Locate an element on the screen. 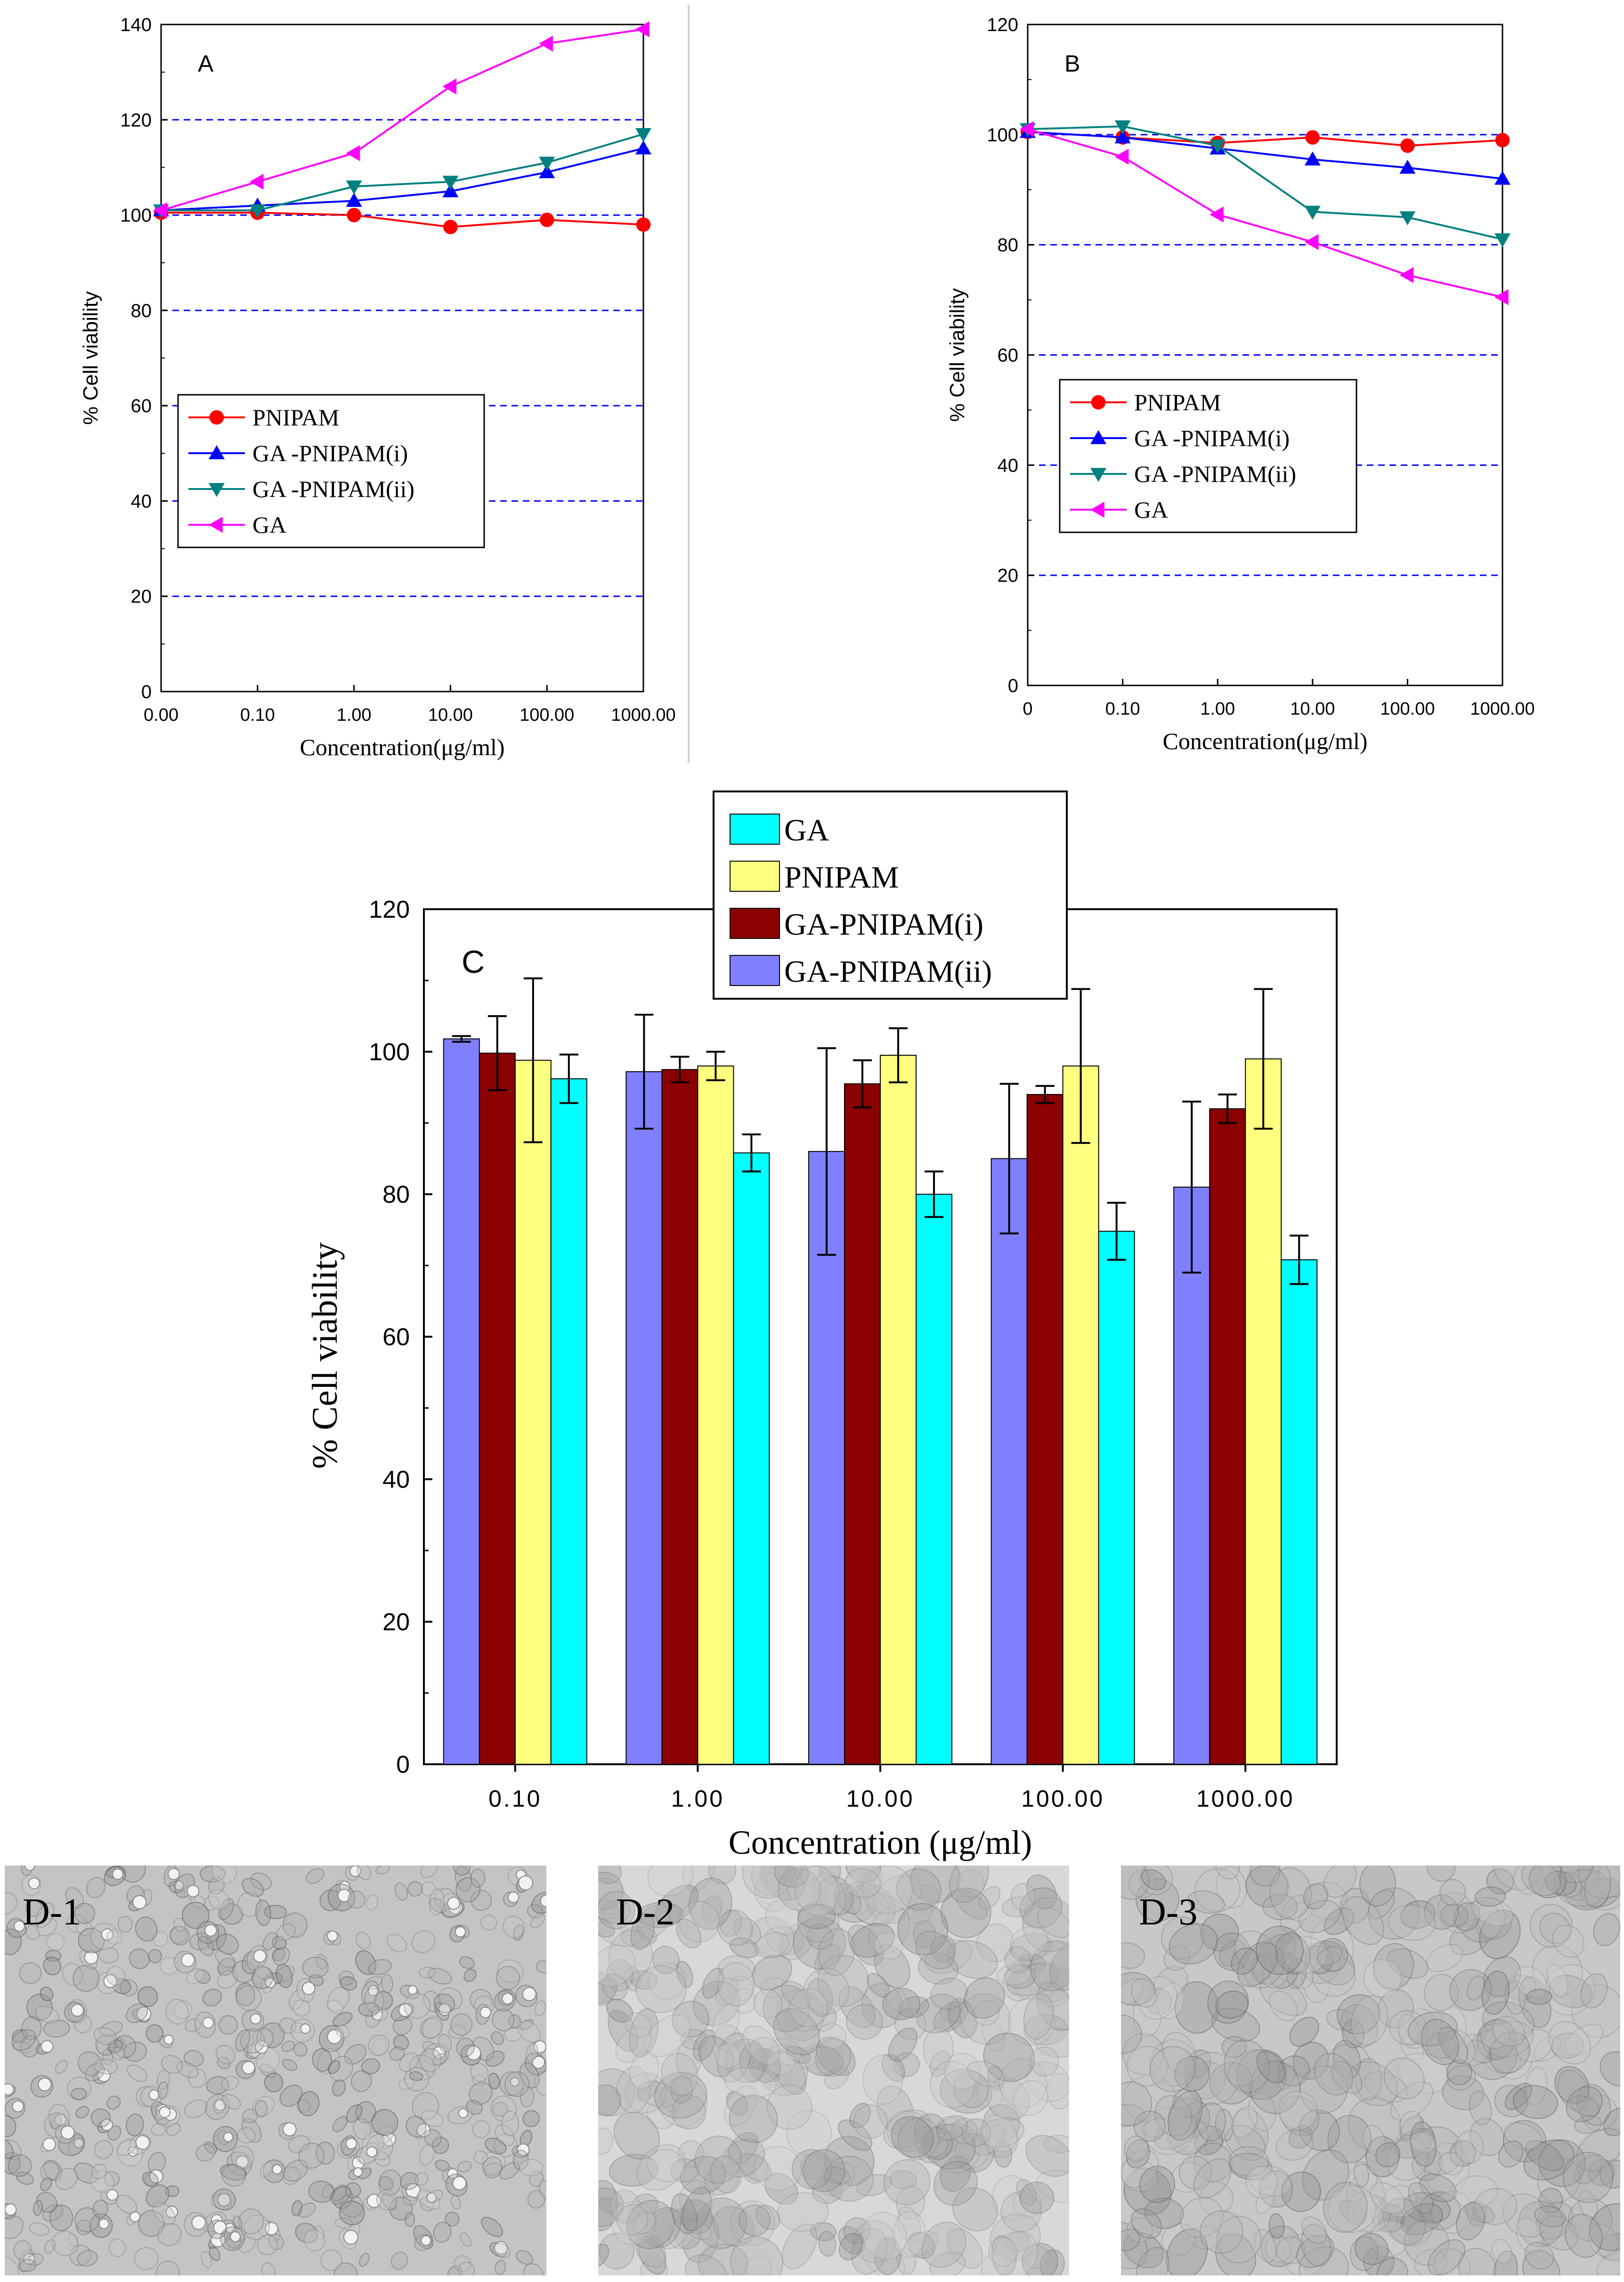  y-tick-label: 0 is located at coordinates (146, 692).